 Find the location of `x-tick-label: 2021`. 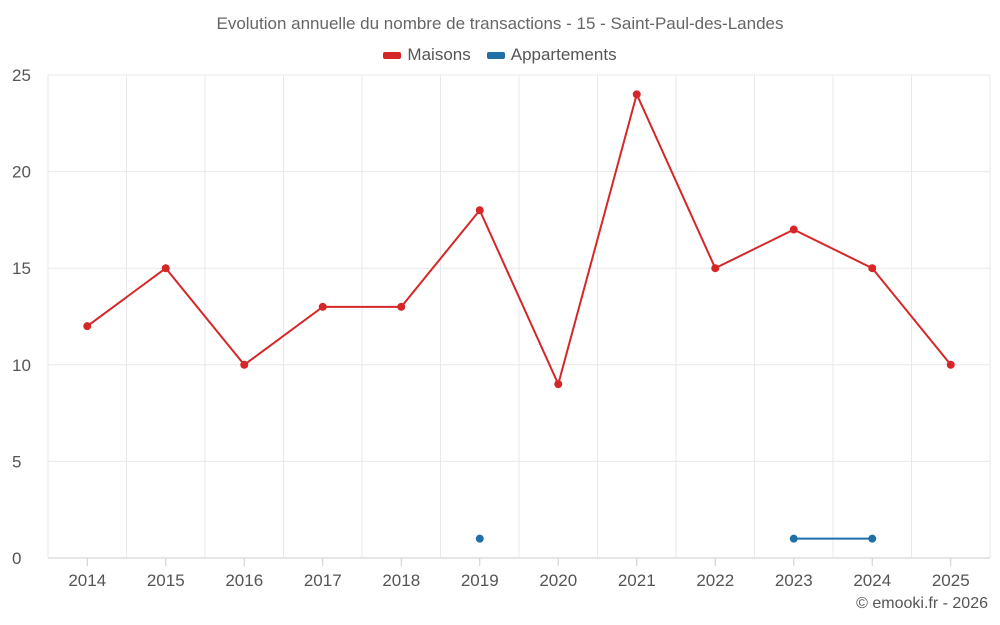

x-tick-label: 2021 is located at coordinates (637, 580).